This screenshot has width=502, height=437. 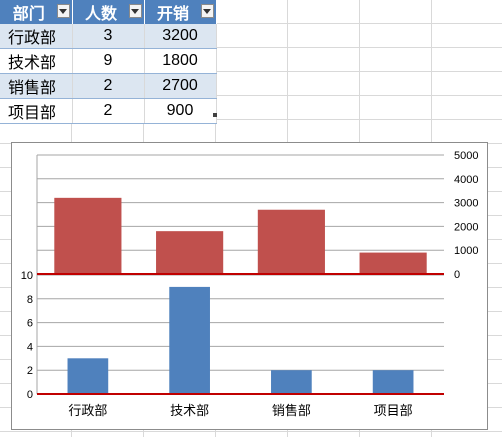 I want to click on right-axis-tick-label: 5000, so click(x=466, y=156).